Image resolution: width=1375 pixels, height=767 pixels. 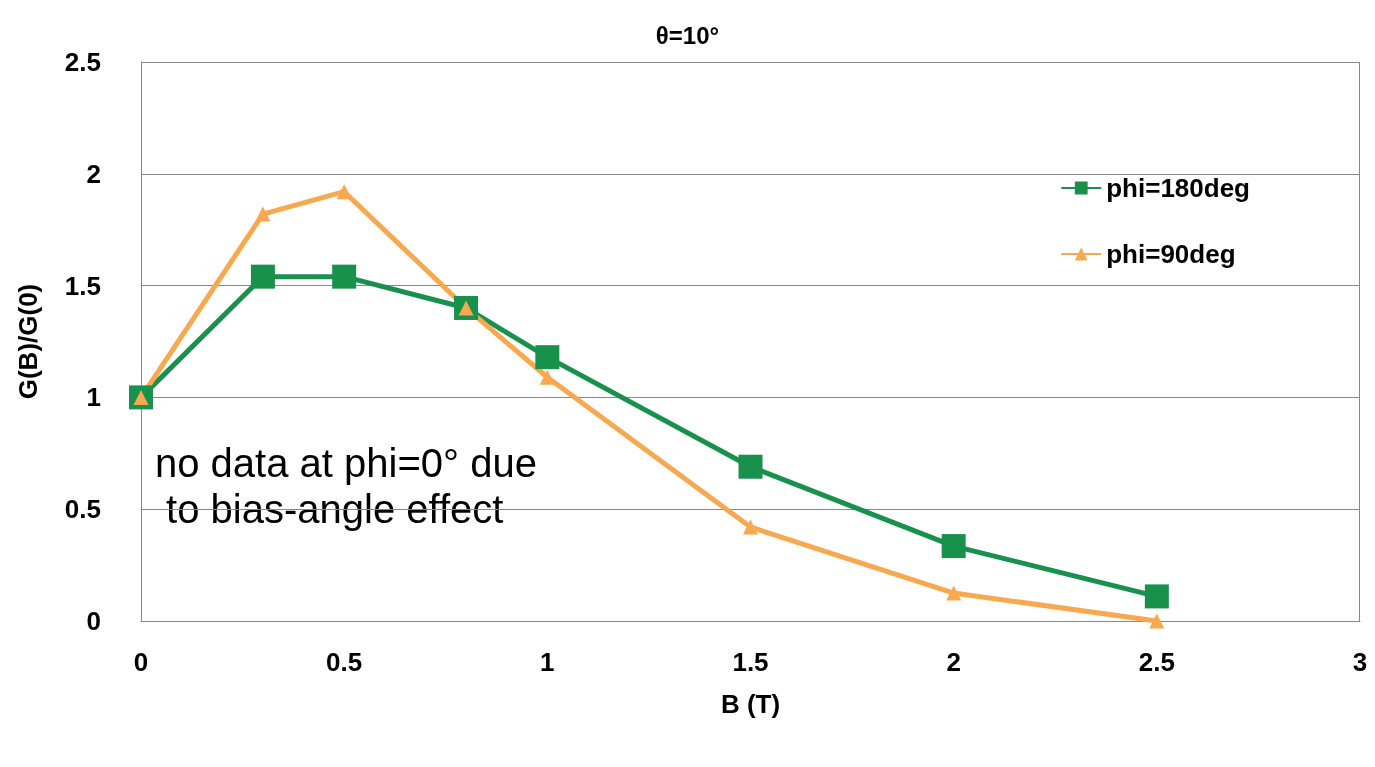 What do you see at coordinates (93, 397) in the screenshot?
I see `y-tick-label: 1` at bounding box center [93, 397].